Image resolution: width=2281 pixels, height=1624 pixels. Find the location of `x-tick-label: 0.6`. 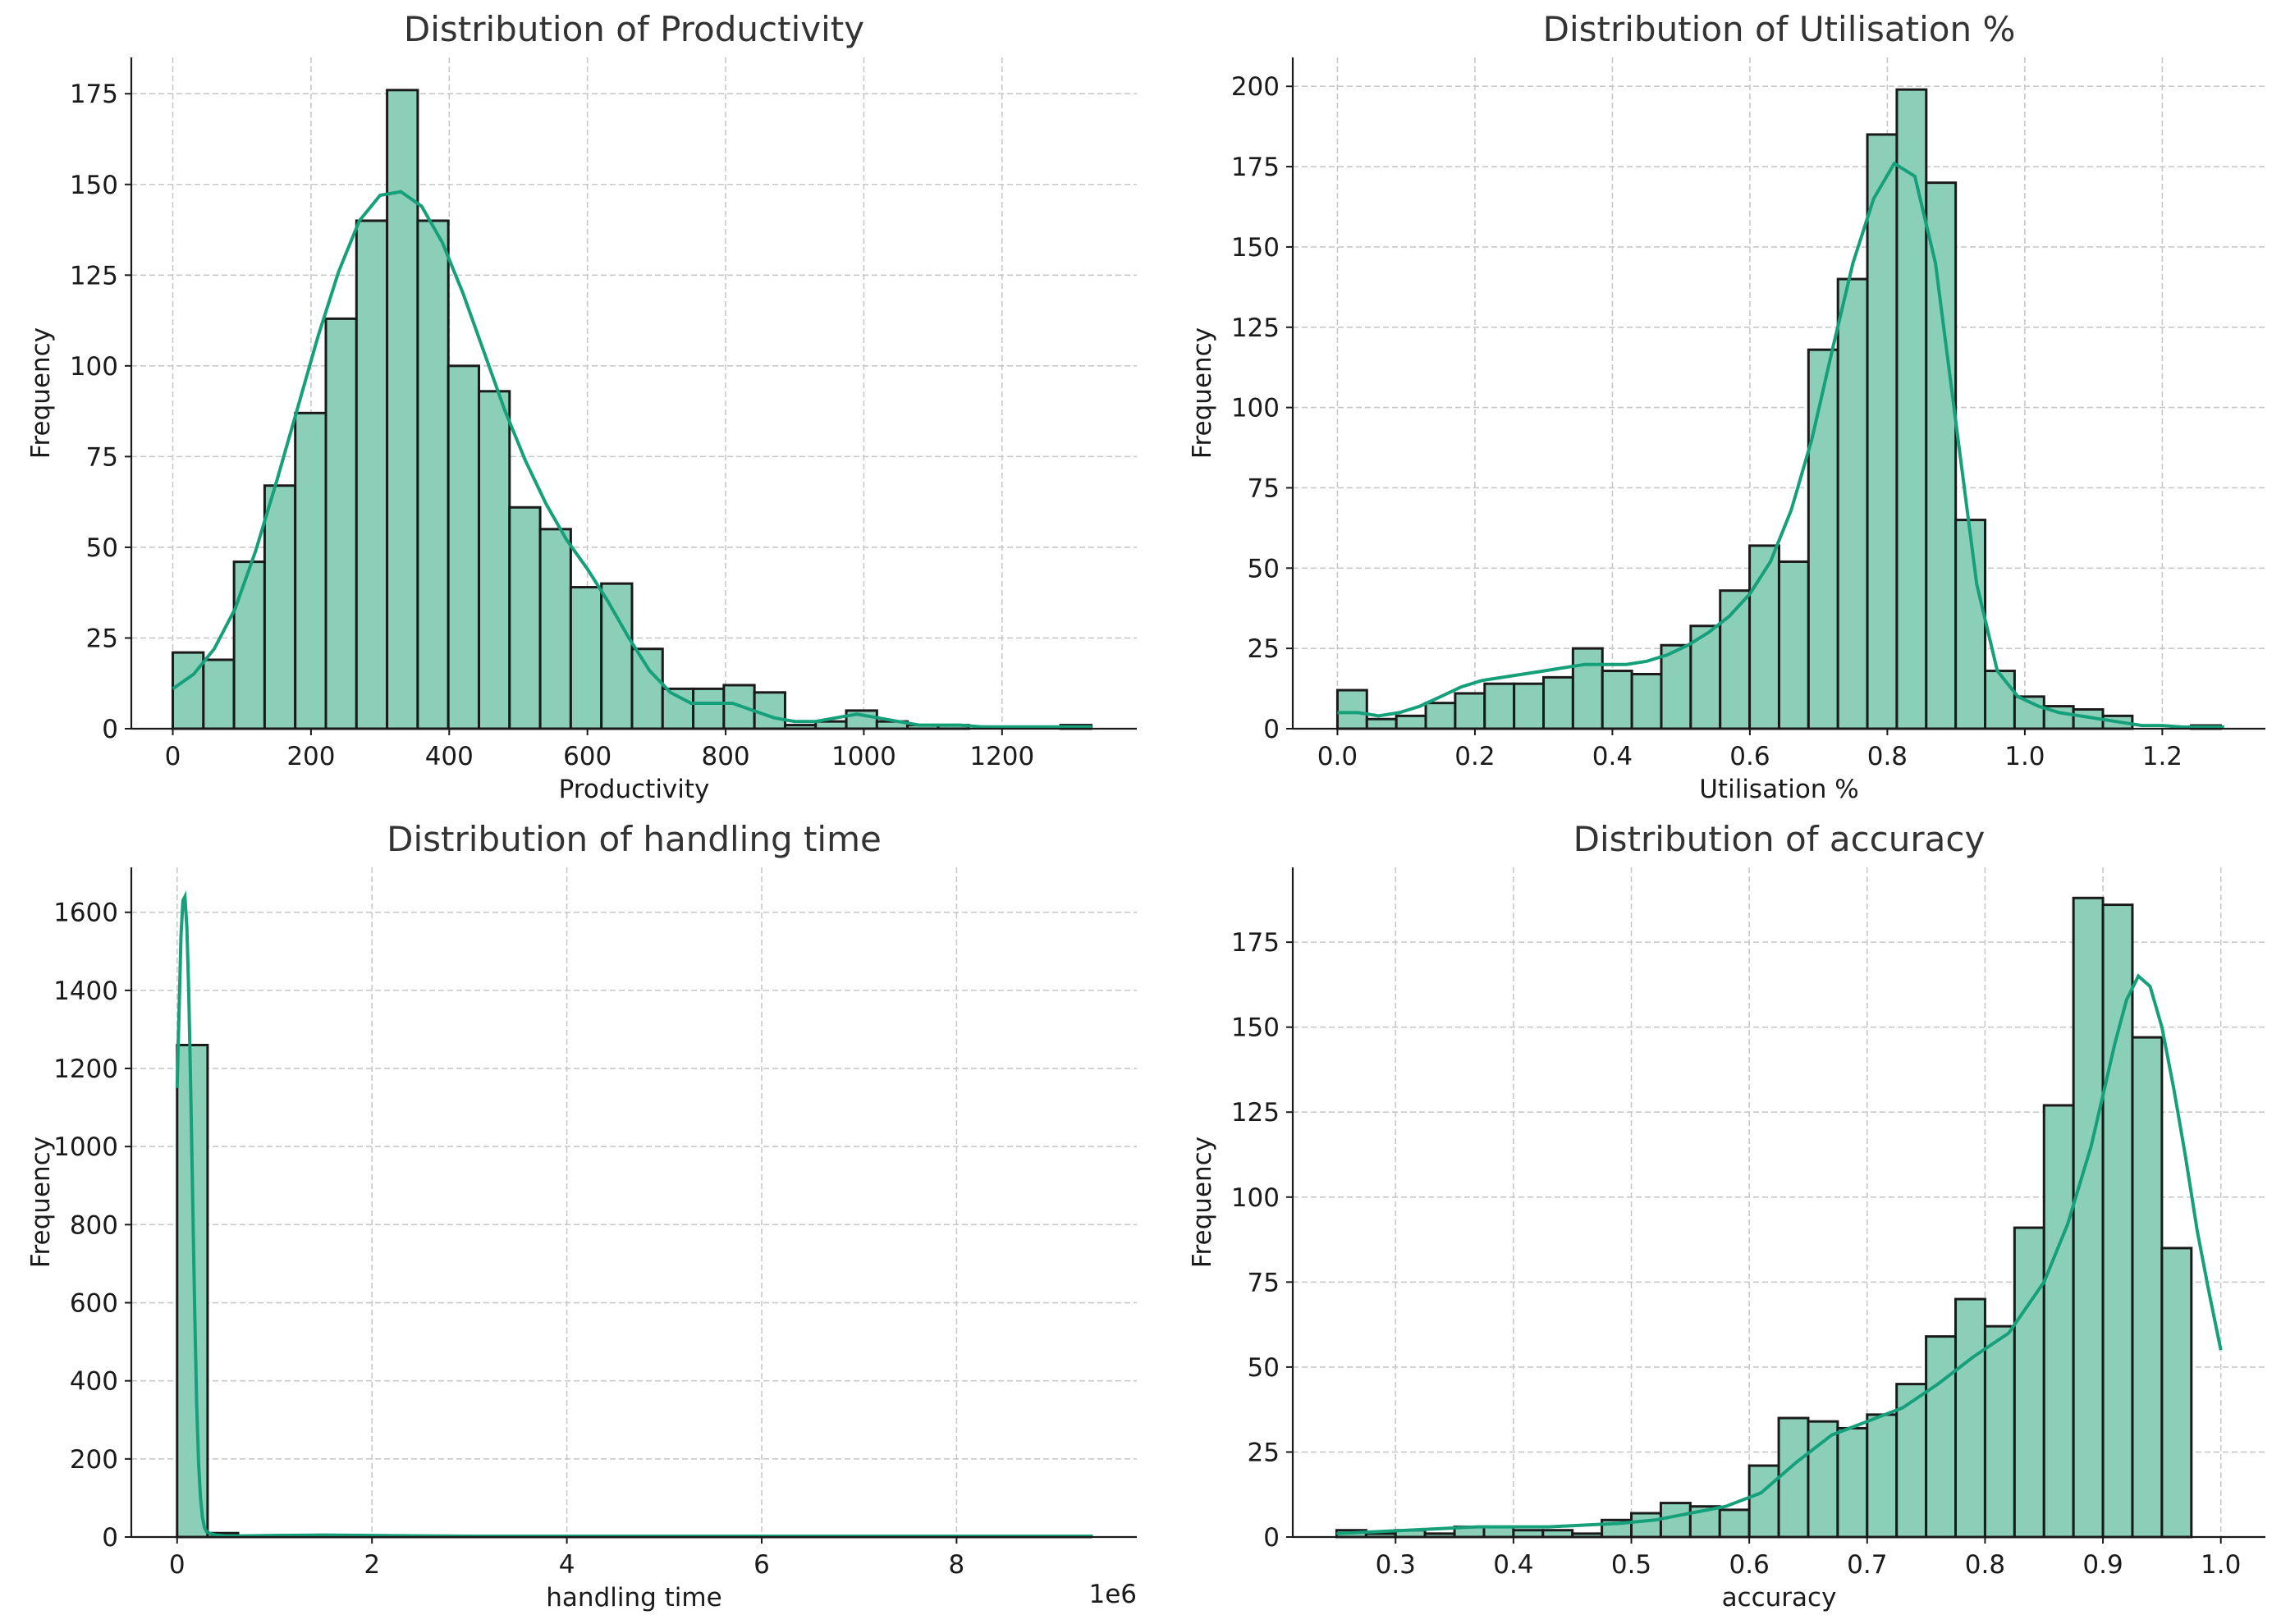

x-tick-label: 0.6 is located at coordinates (1749, 756).